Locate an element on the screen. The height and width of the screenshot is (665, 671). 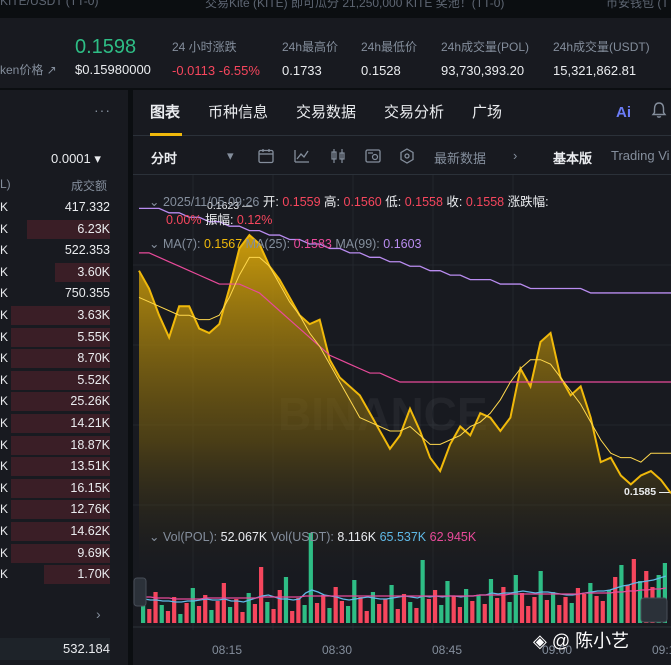
more-options-icon: ··· is located at coordinates (102, 110).